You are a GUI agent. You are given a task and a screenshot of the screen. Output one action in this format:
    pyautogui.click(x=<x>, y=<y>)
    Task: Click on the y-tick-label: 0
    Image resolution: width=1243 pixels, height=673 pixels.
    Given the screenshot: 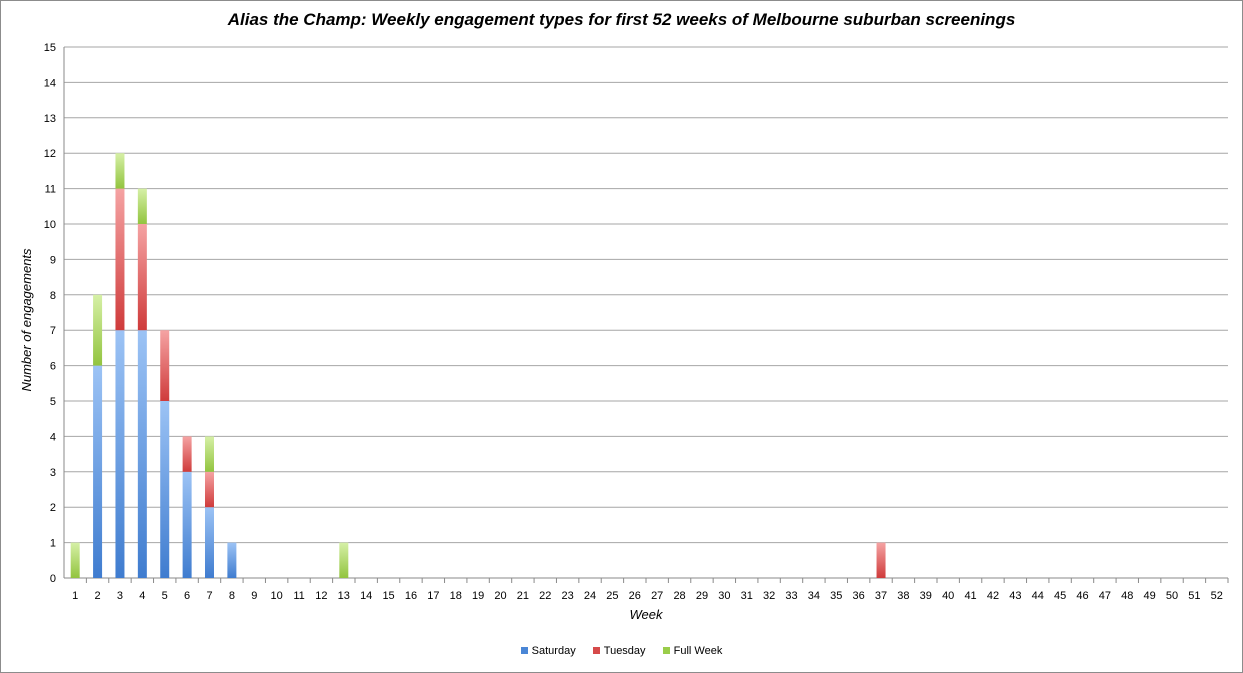 What is the action you would take?
    pyautogui.click(x=53, y=579)
    